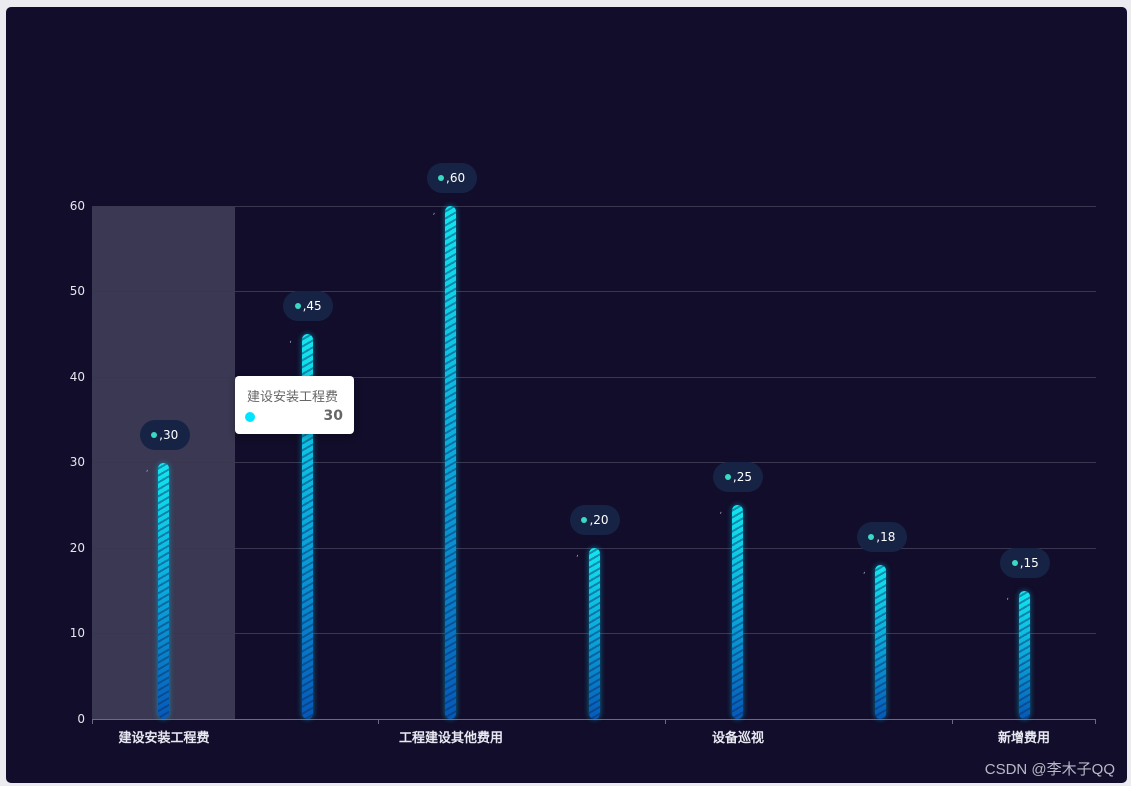  What do you see at coordinates (886, 537) in the screenshot?
I see `data-label-text: ,18` at bounding box center [886, 537].